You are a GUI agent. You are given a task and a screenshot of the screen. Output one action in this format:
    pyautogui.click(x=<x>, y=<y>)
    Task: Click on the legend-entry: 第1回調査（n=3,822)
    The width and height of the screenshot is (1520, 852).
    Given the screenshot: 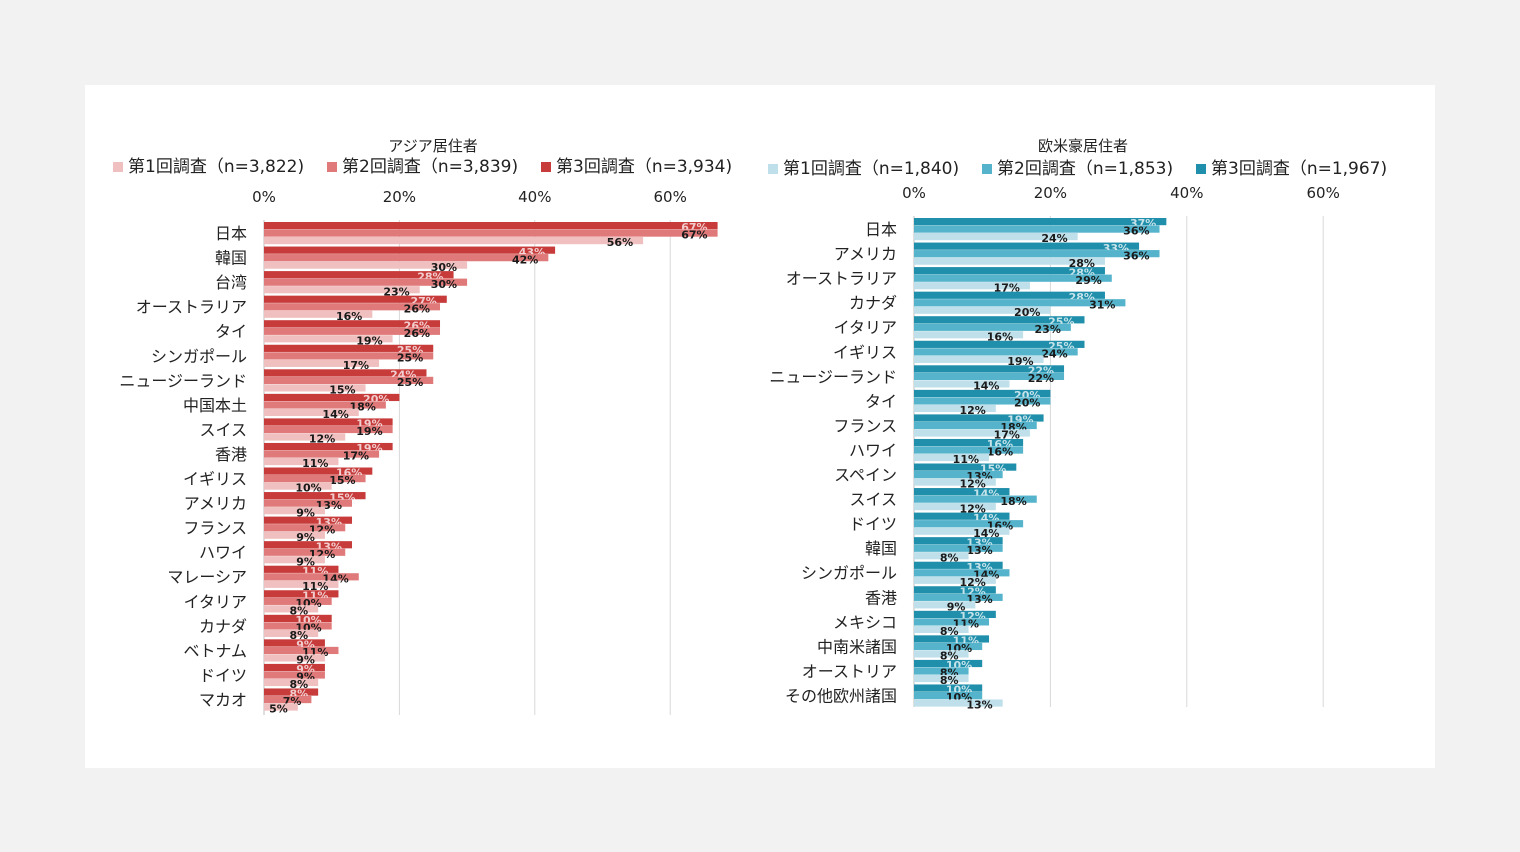 What is the action you would take?
    pyautogui.click(x=216, y=167)
    